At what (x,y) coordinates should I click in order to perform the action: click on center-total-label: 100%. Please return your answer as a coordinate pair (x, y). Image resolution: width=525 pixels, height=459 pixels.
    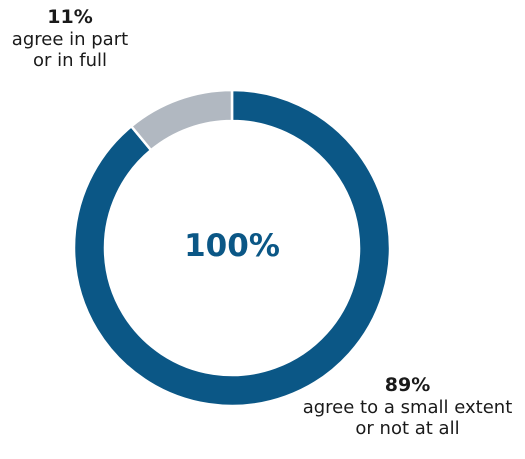
    Looking at the image, I should click on (232, 246).